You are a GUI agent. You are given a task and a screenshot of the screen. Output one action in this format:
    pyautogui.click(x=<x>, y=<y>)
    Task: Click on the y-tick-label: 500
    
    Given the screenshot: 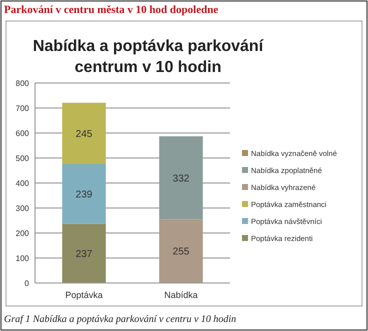 What is the action you would take?
    pyautogui.click(x=23, y=158)
    